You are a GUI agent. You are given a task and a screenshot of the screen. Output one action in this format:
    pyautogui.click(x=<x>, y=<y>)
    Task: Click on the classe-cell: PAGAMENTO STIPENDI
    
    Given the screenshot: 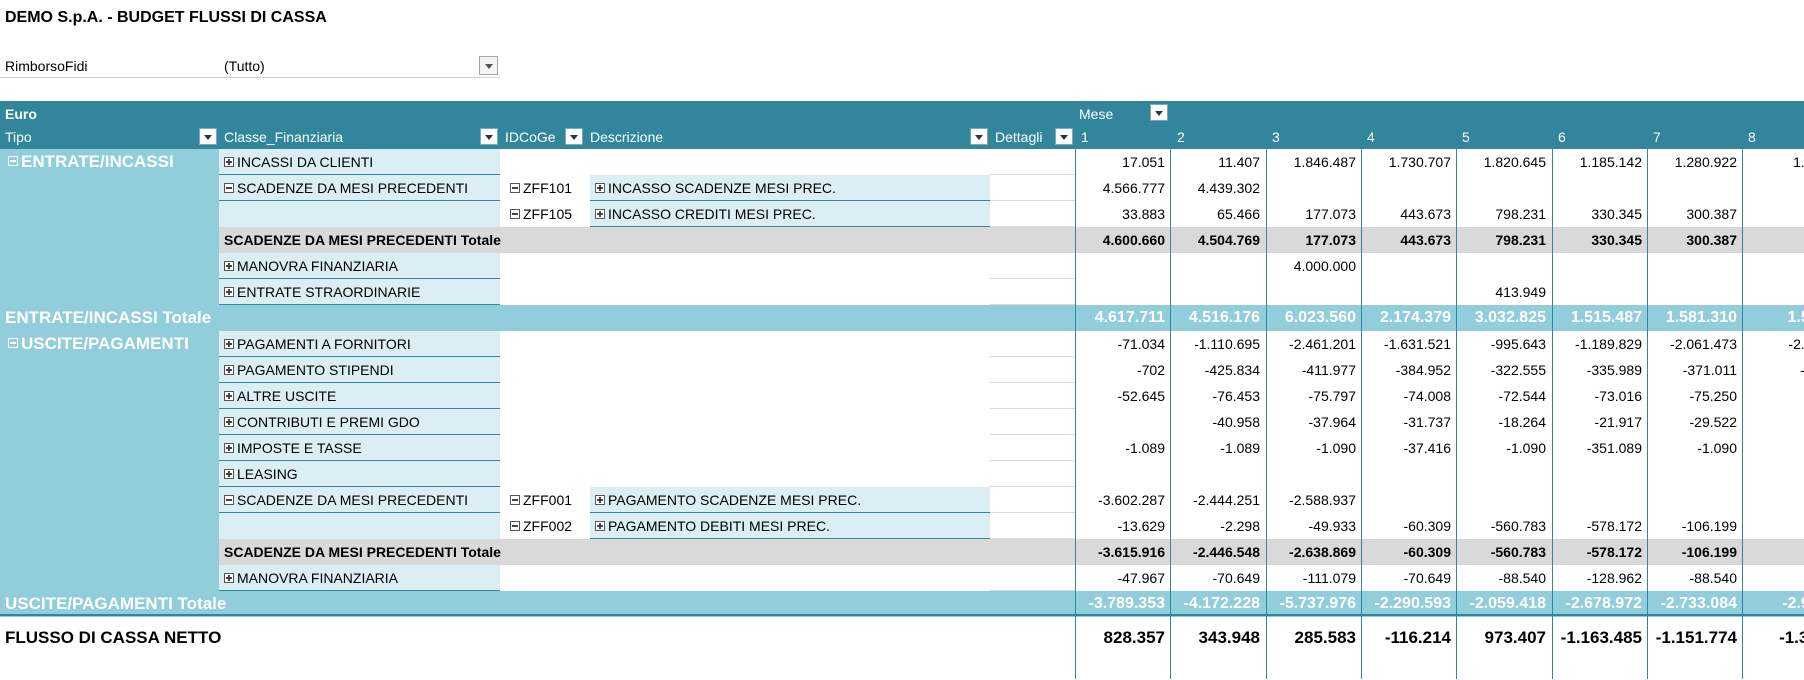 What is the action you would take?
    pyautogui.click(x=359, y=370)
    